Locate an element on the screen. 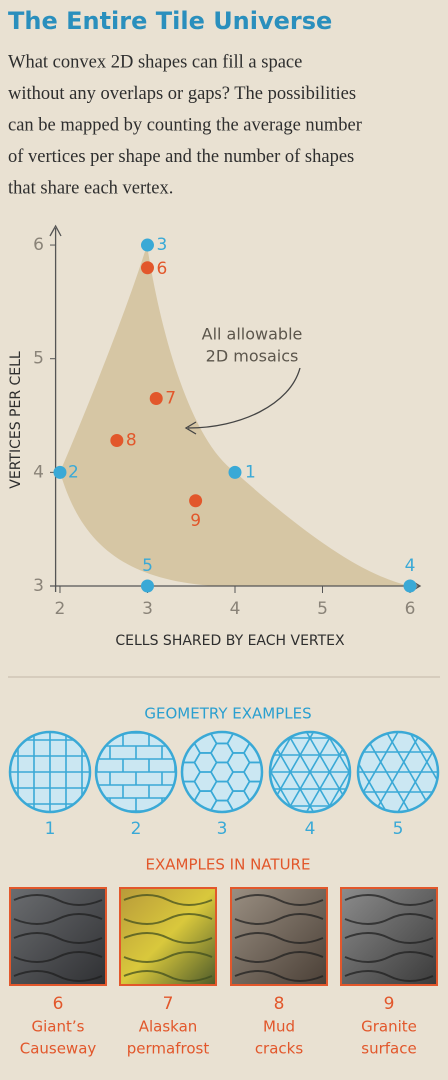  example-caption: Mud is located at coordinates (279, 1027).